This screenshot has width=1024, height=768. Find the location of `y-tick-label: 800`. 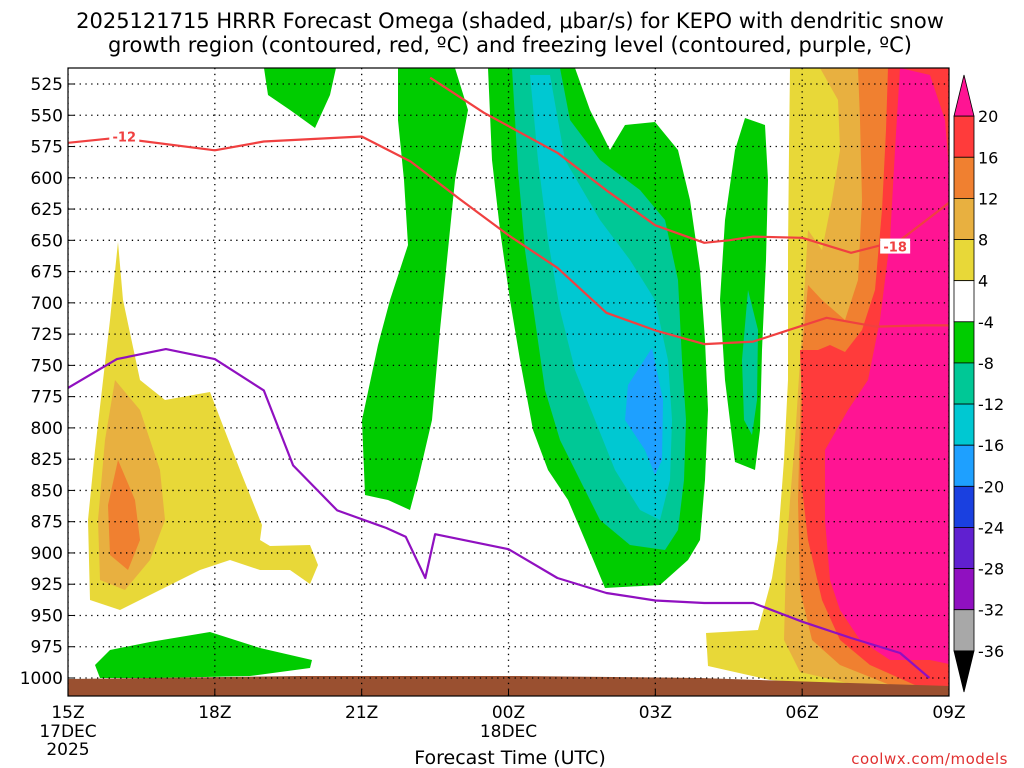

y-tick-label: 800 is located at coordinates (47, 429).